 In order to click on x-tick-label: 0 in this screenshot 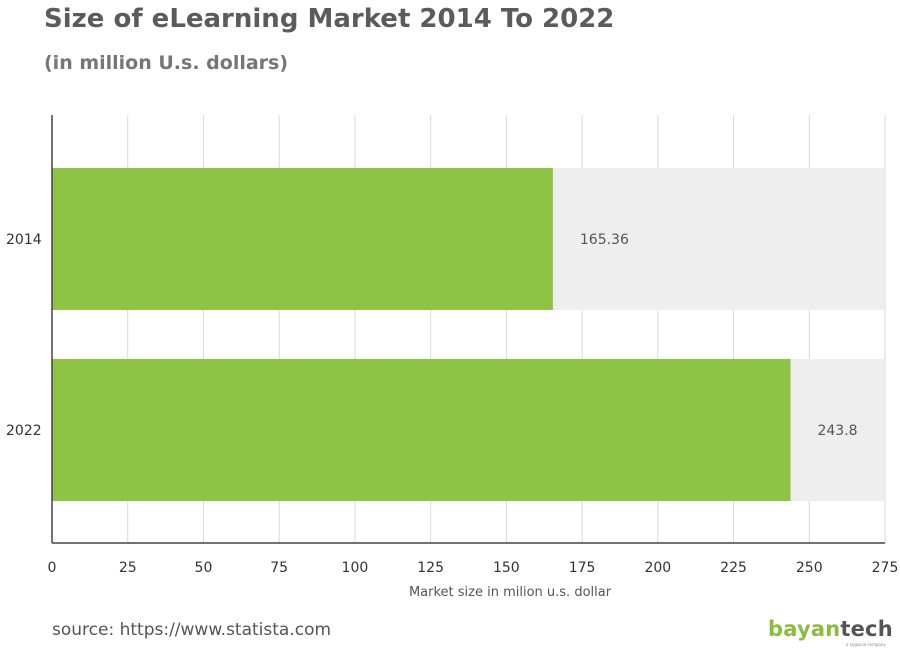, I will do `click(52, 568)`.